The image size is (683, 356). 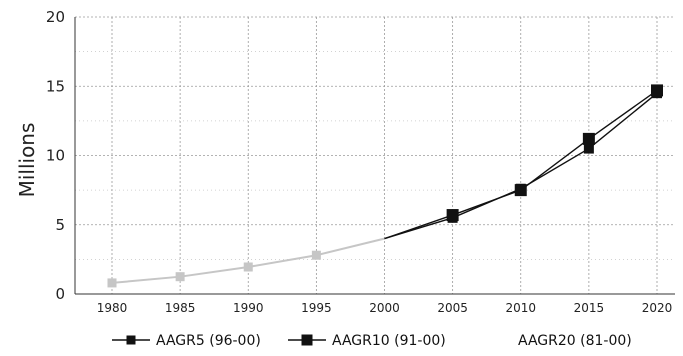 What do you see at coordinates (452, 308) in the screenshot?
I see `x-tick-label: 2005` at bounding box center [452, 308].